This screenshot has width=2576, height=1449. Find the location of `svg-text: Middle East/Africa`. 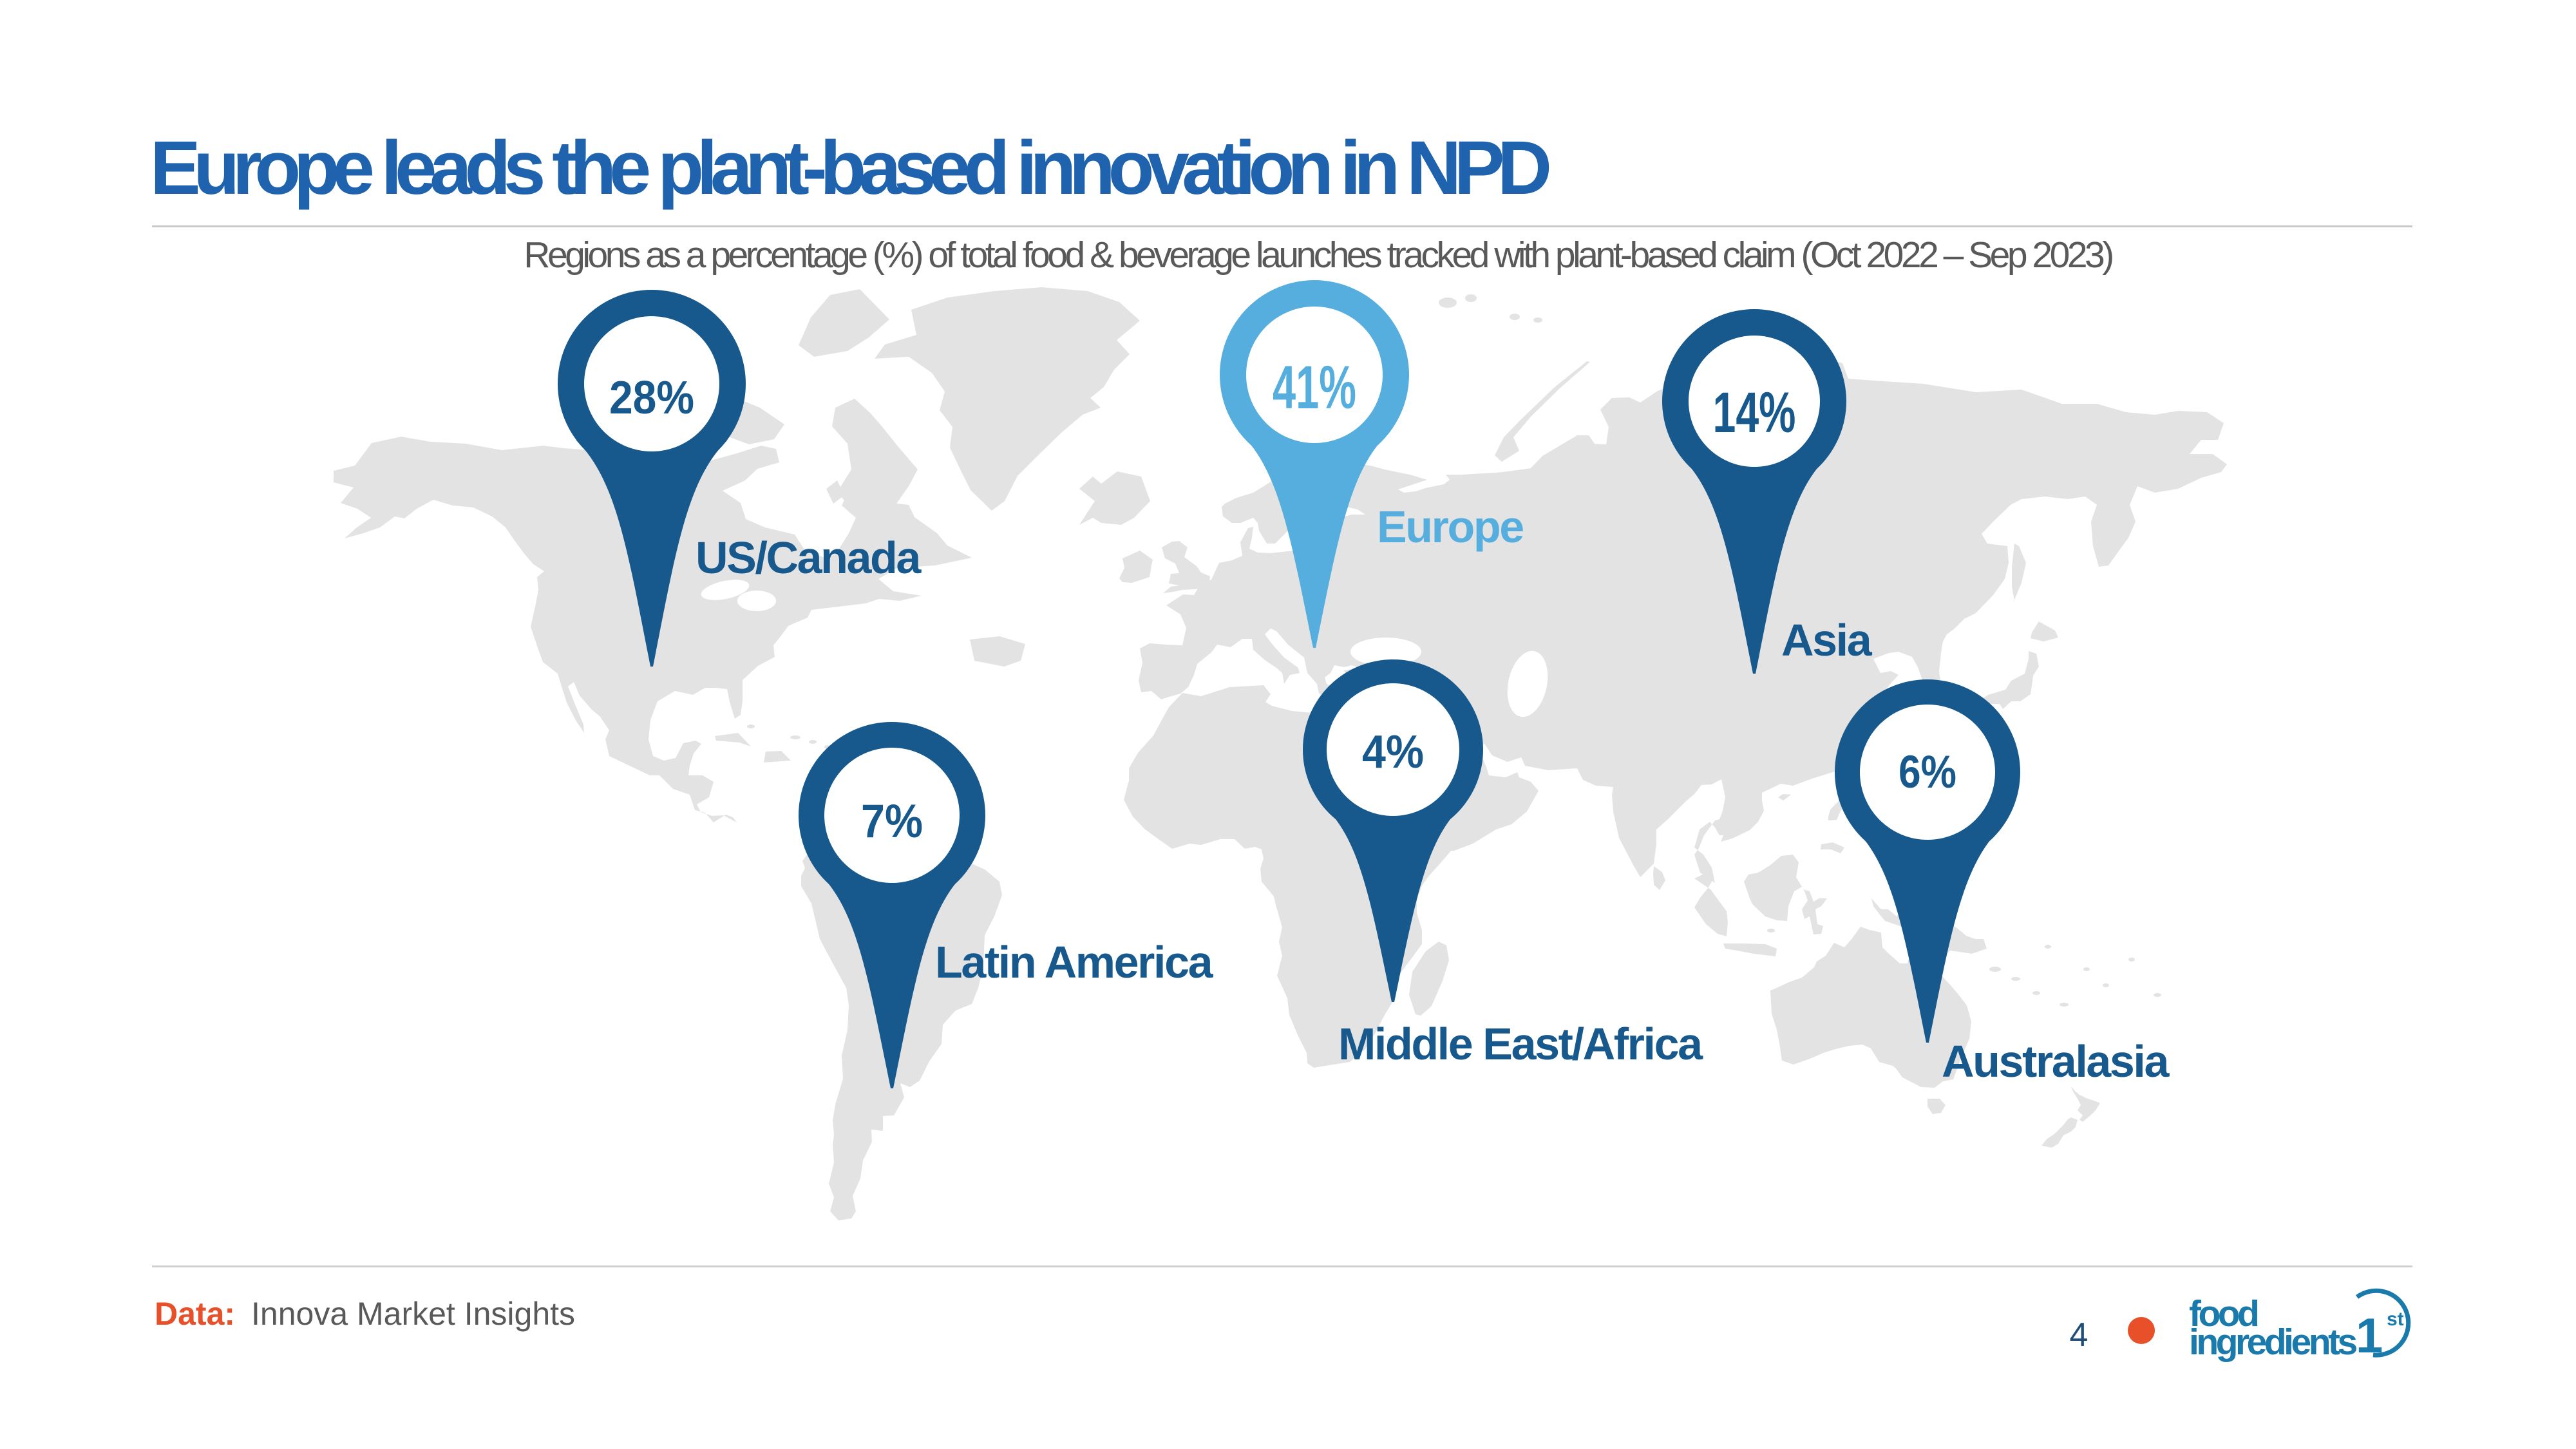

svg-text: Middle East/Africa is located at coordinates (1521, 1044).